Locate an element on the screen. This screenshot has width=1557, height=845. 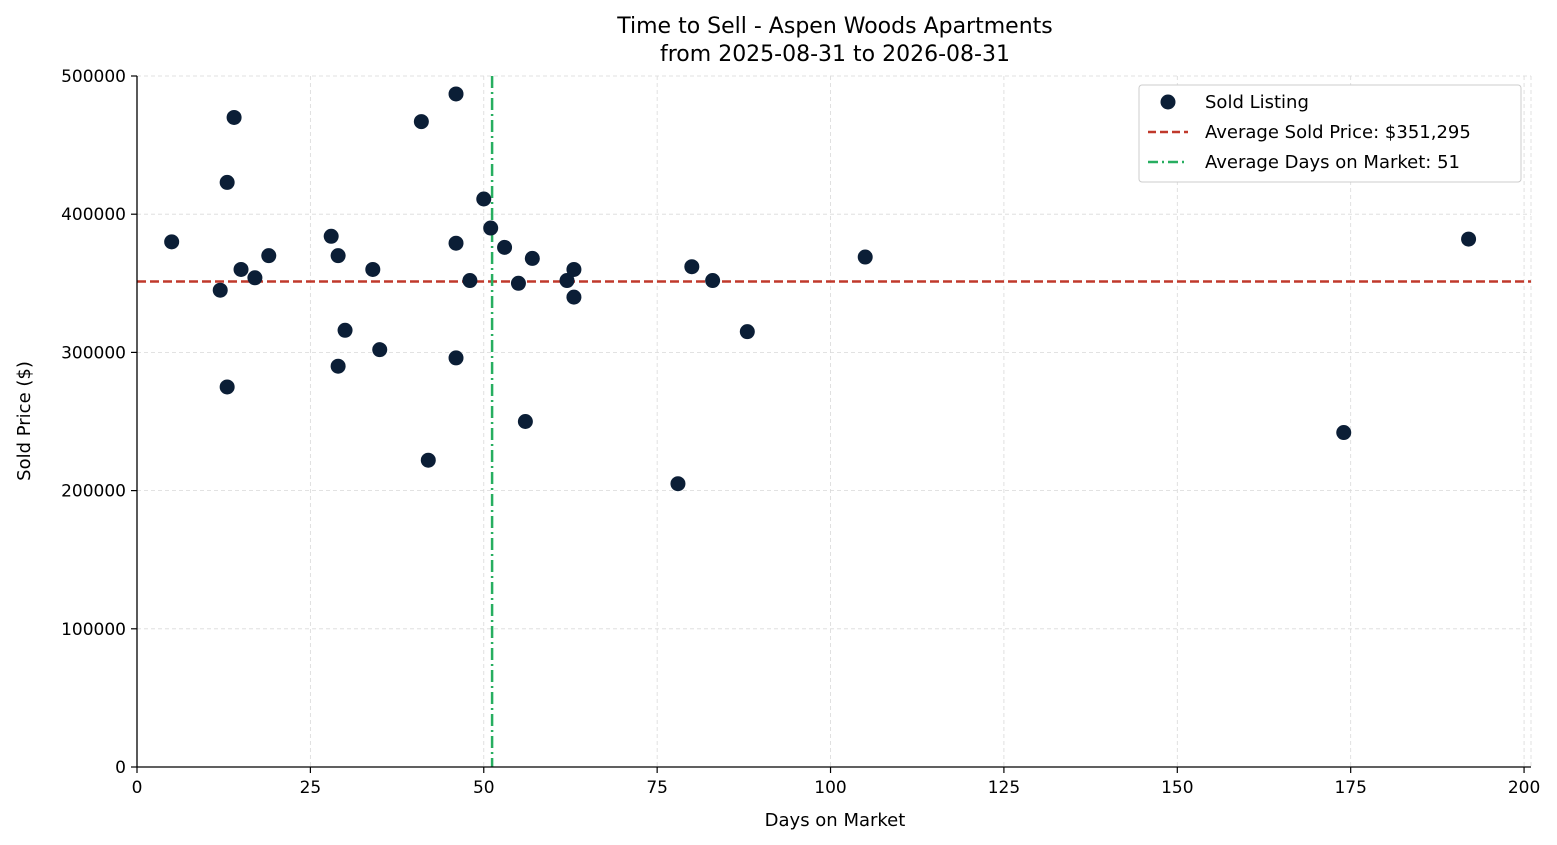
x-tick-label: 200 is located at coordinates (1524, 788).